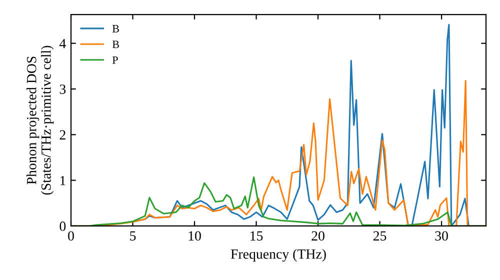 The height and width of the screenshot is (280, 500). Describe the element at coordinates (194, 236) in the screenshot. I see `x-tick-label: 10` at that location.